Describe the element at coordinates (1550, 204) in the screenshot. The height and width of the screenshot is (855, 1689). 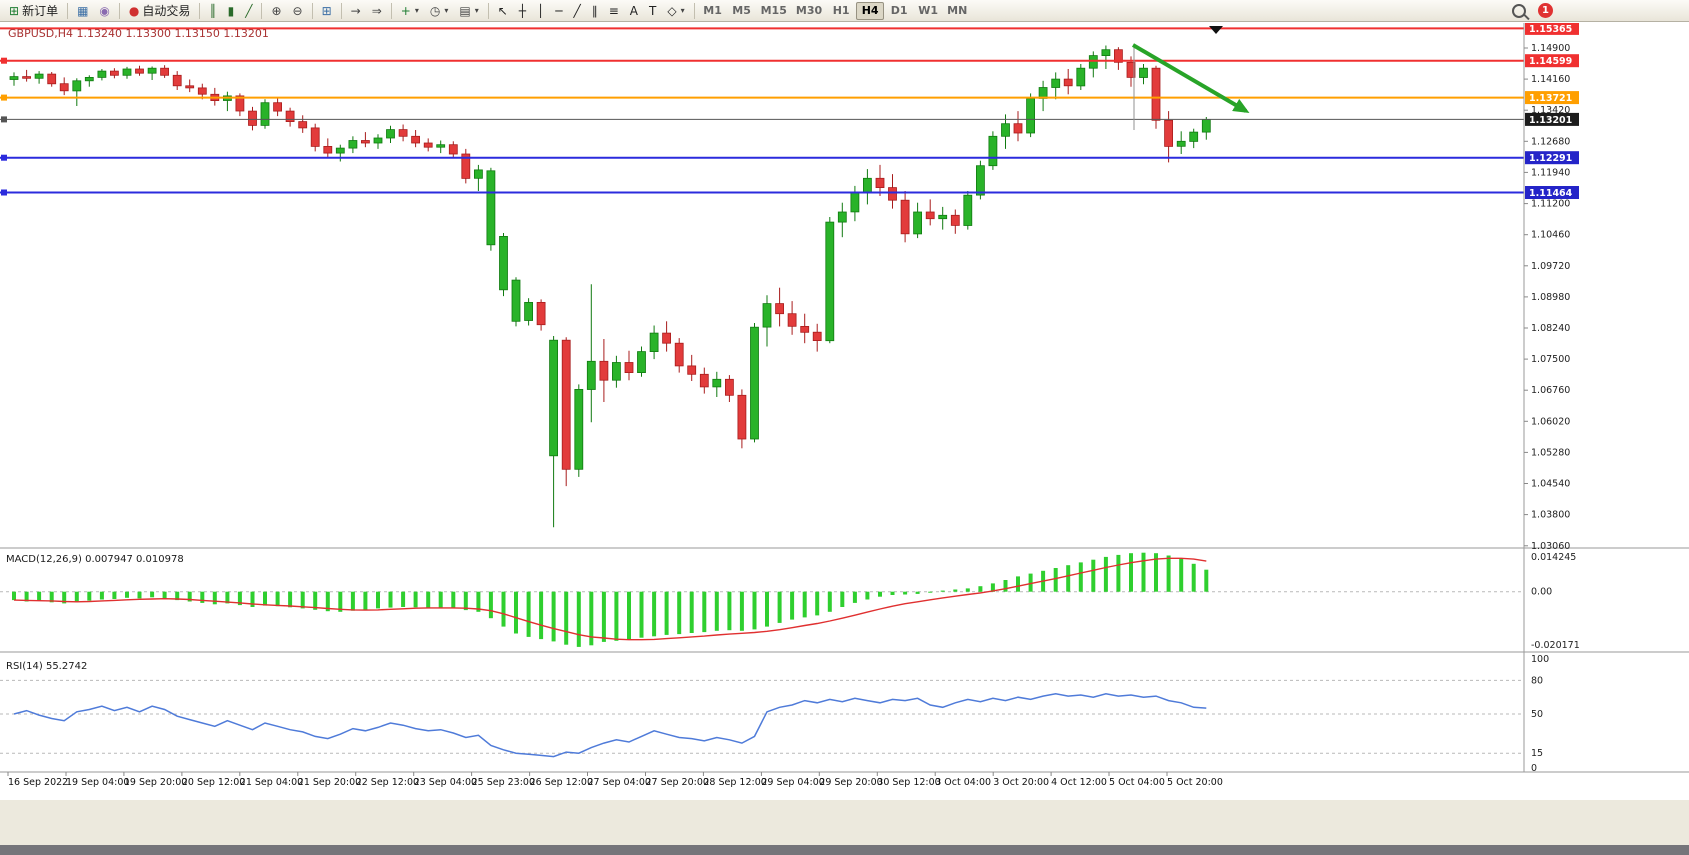
I see `price-tick-label: 1.11200` at that location.